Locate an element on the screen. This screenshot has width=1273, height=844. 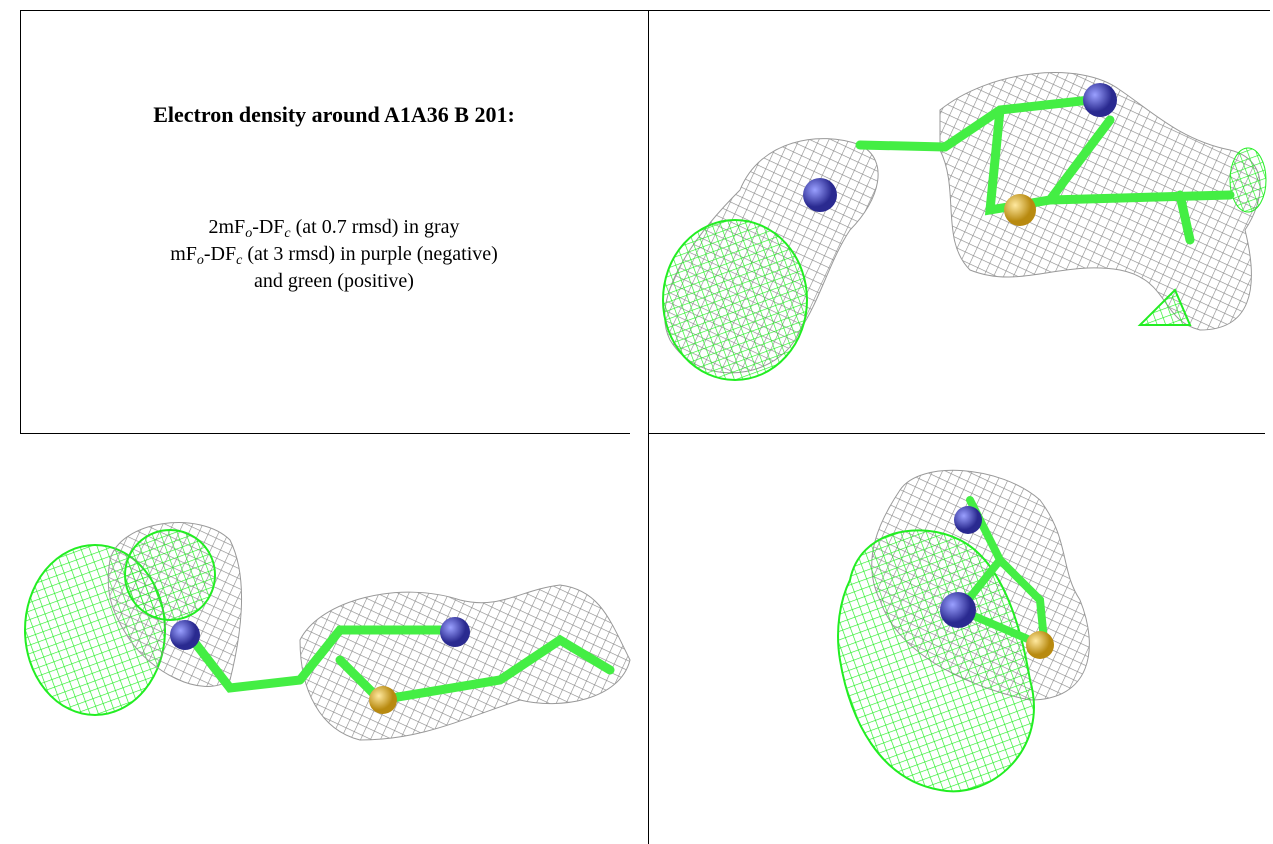
caption-line: mFo-DFc (at 3 rmsd) in purple (negative) is located at coordinates (334, 254).